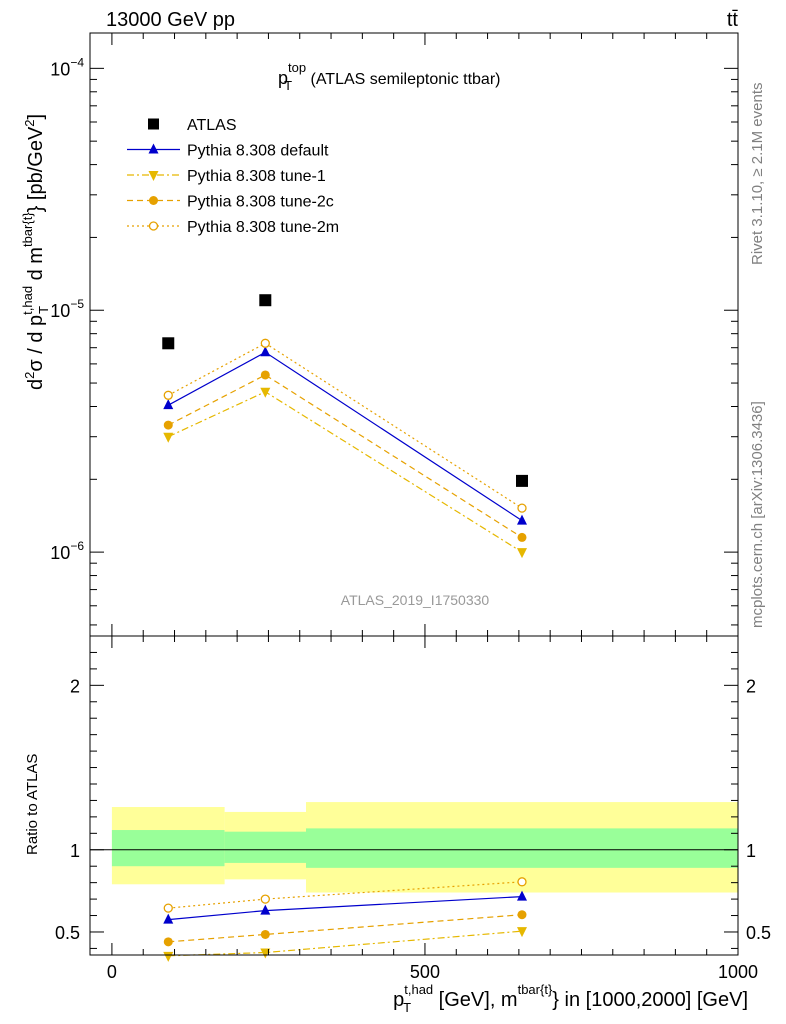  What do you see at coordinates (212, 125) in the screenshot?
I see `legend-label: ATLAS` at bounding box center [212, 125].